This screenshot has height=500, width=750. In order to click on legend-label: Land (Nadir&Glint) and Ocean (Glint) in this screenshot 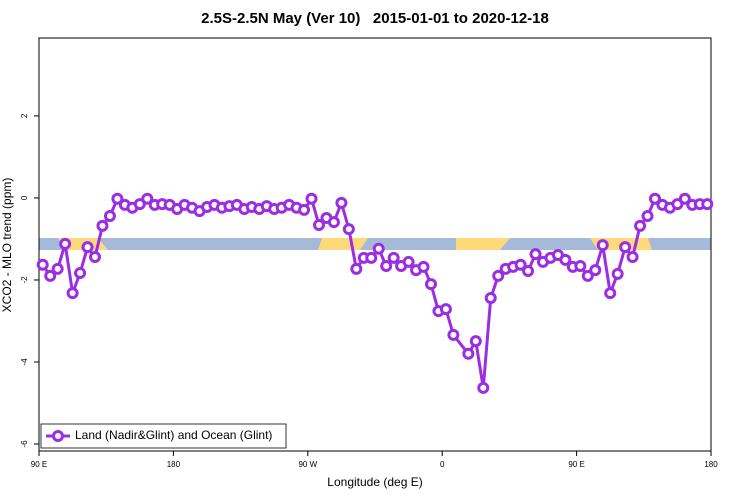, I will do `click(173, 435)`.